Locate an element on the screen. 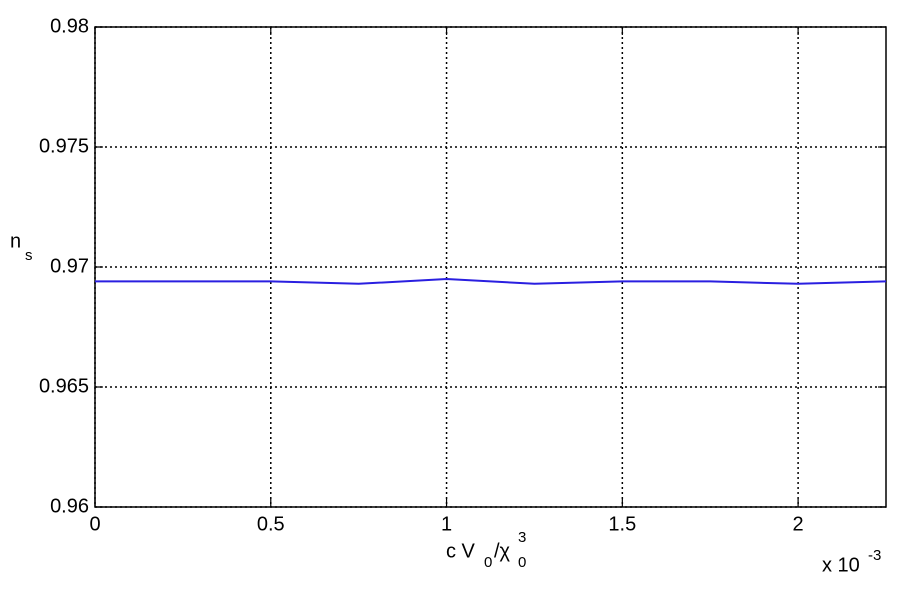 This screenshot has height=589, width=907. x-label: c V is located at coordinates (461, 551).